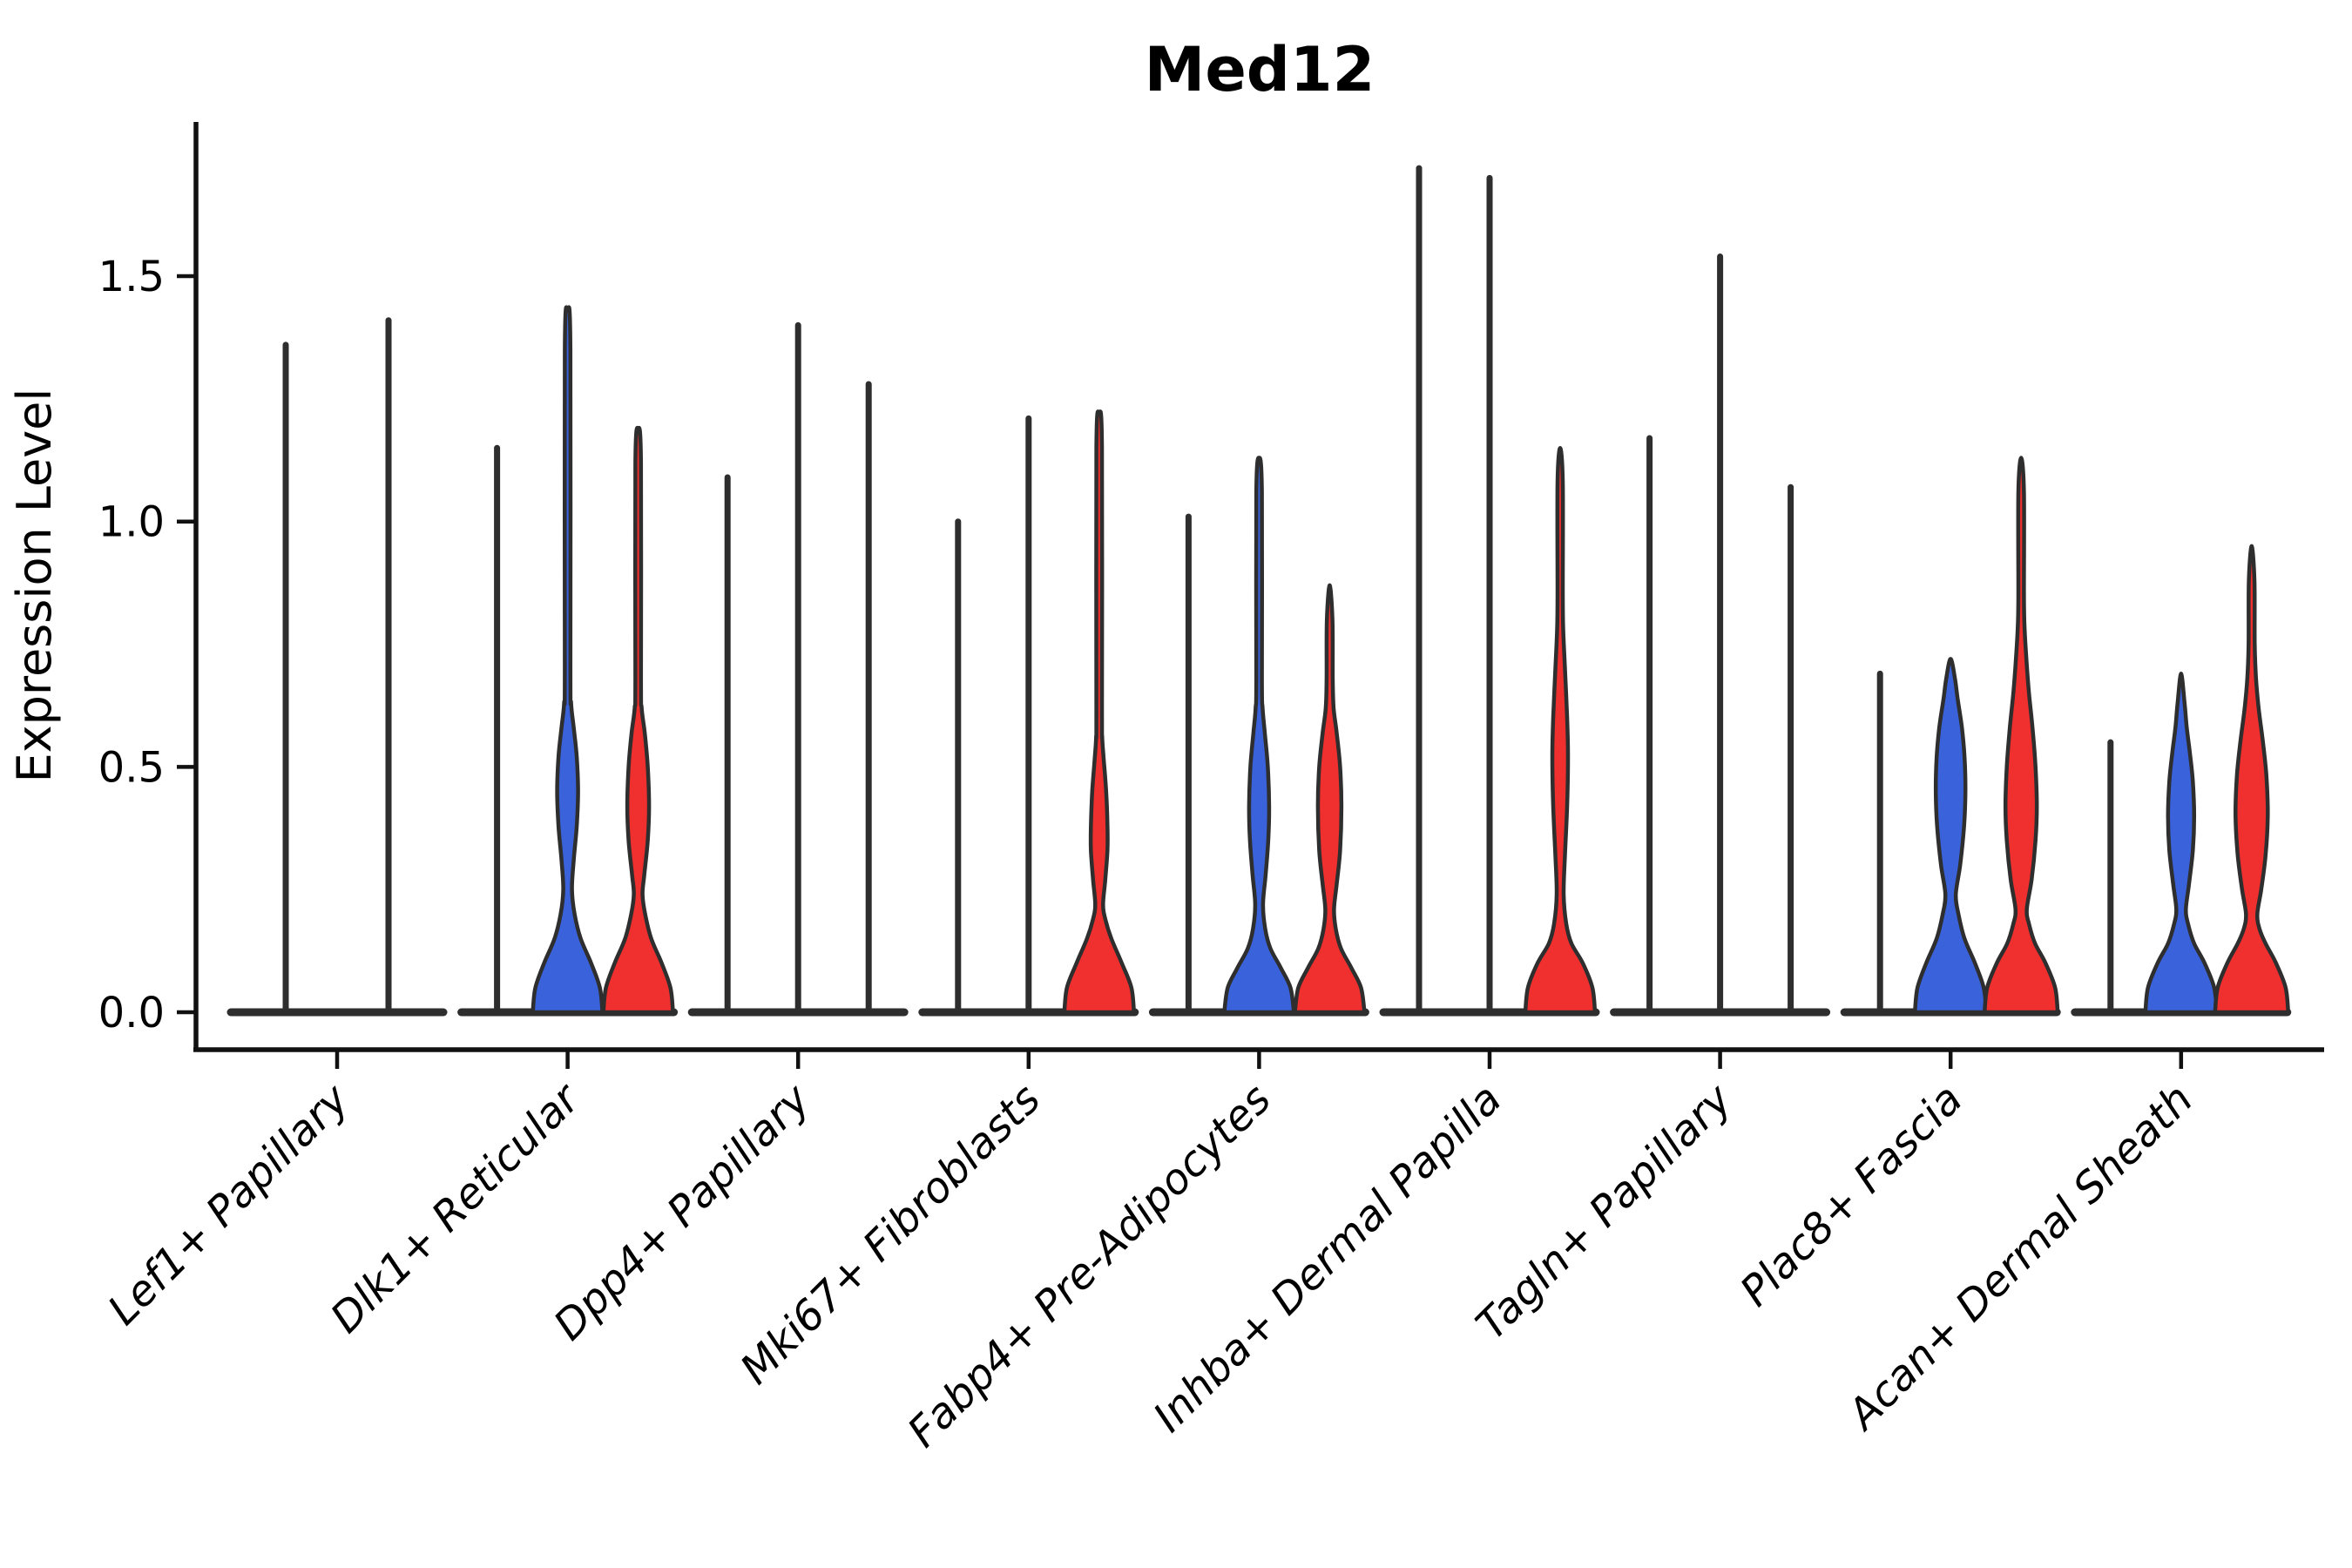 The height and width of the screenshot is (1568, 2352). What do you see at coordinates (131, 522) in the screenshot?
I see `y-tick-label: 1.0` at bounding box center [131, 522].